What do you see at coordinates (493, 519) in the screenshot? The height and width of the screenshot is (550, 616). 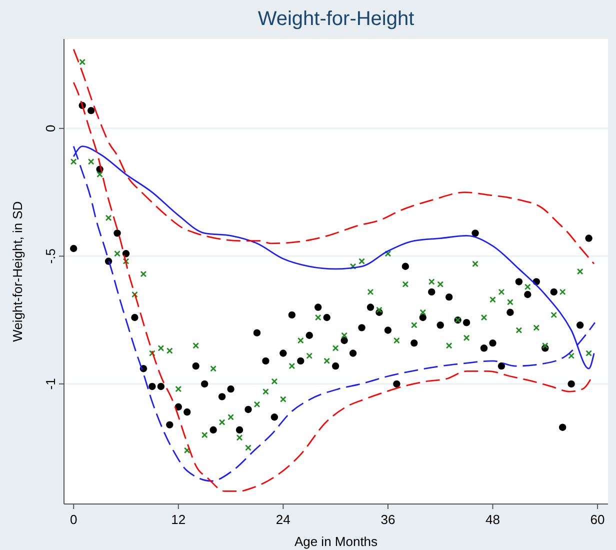 I see `x-tick-label: 48` at bounding box center [493, 519].